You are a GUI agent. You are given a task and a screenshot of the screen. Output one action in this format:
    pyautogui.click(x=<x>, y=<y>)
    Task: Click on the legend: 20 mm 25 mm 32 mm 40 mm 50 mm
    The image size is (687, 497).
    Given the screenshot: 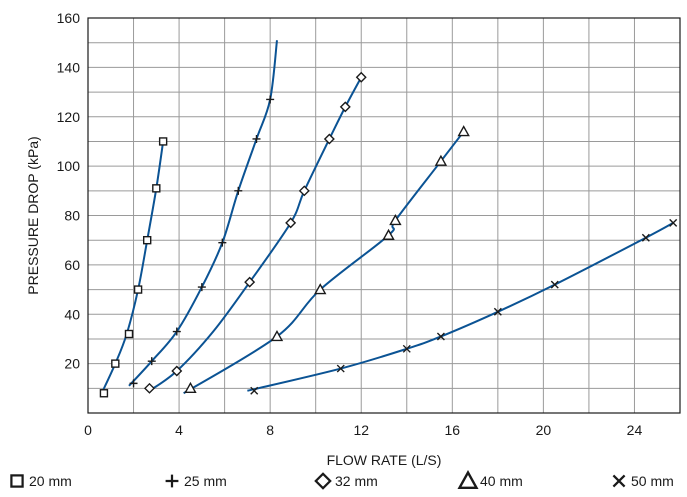 What is the action you would take?
    pyautogui.click(x=342, y=480)
    